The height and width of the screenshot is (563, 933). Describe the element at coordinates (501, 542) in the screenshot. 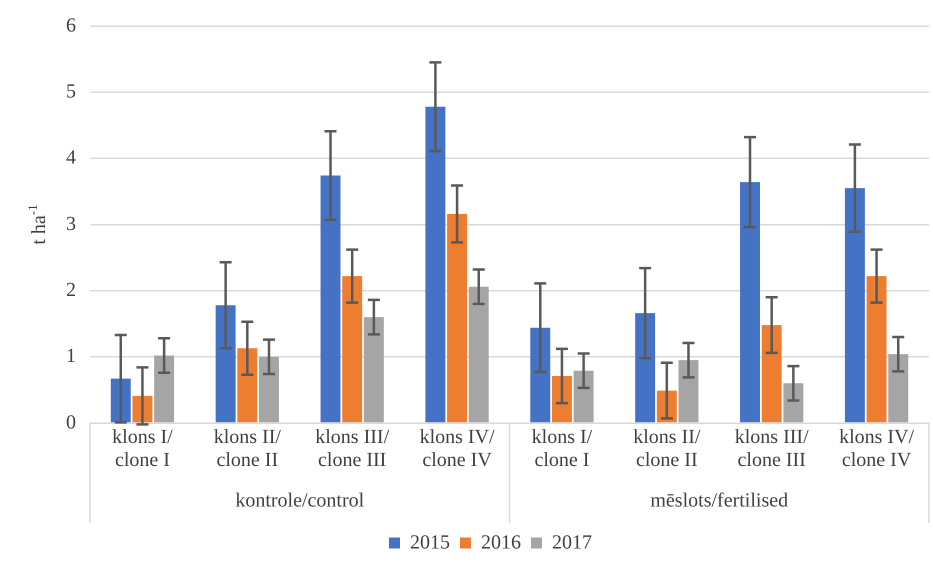

I see `legend-label: 2016` at that location.